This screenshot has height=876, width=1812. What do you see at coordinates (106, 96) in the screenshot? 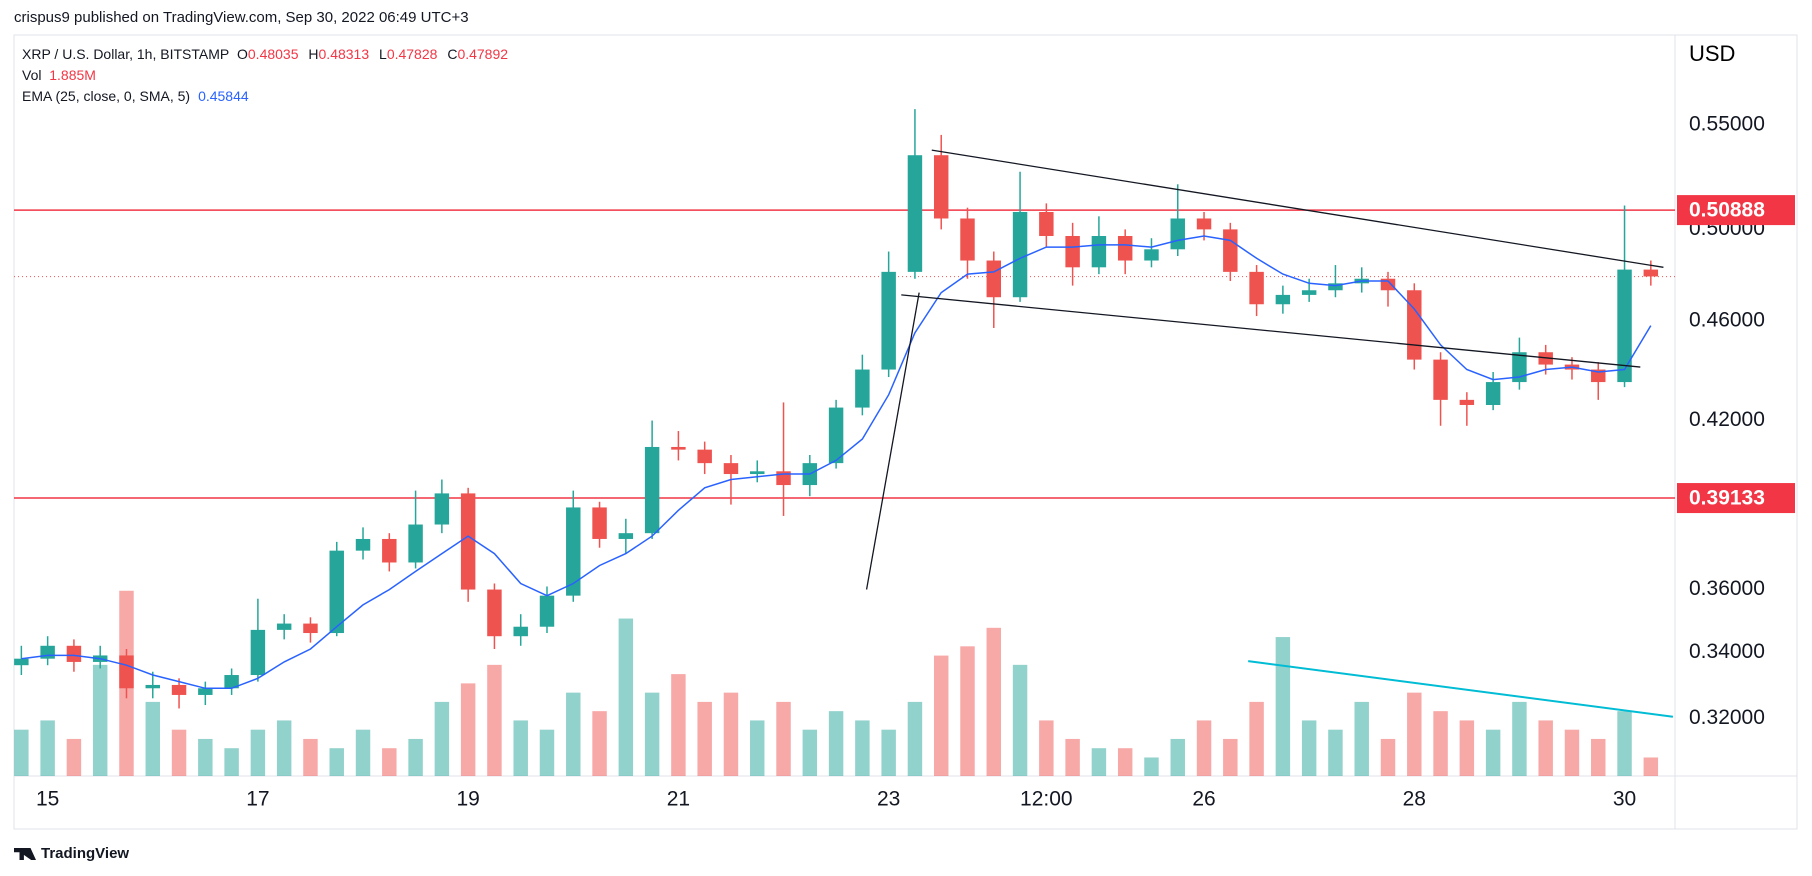
I see `ema-key: EMA (25, close, 0, SMA, 5)` at bounding box center [106, 96].